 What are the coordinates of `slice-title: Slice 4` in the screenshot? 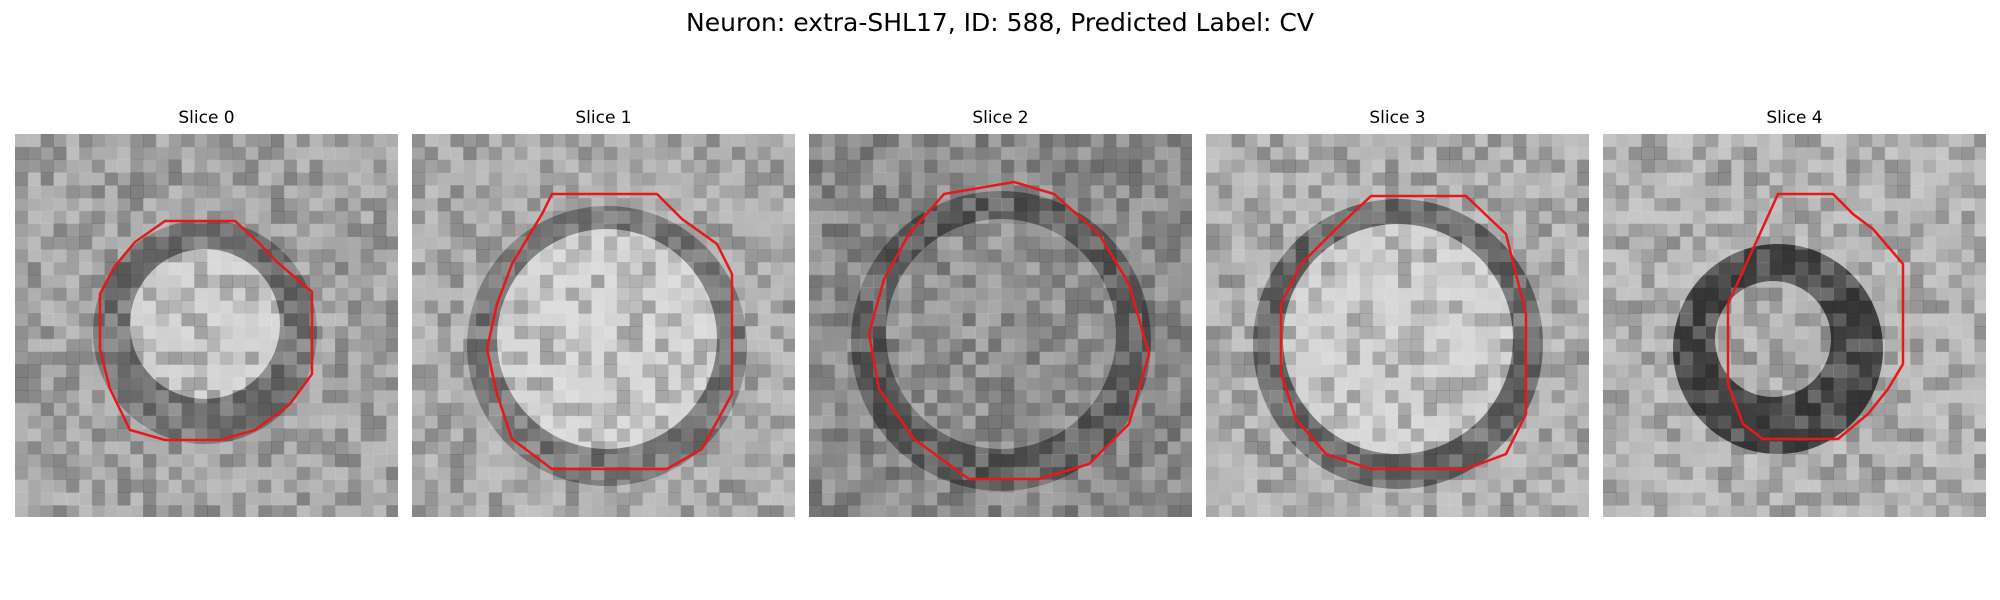 It's located at (1794, 118).